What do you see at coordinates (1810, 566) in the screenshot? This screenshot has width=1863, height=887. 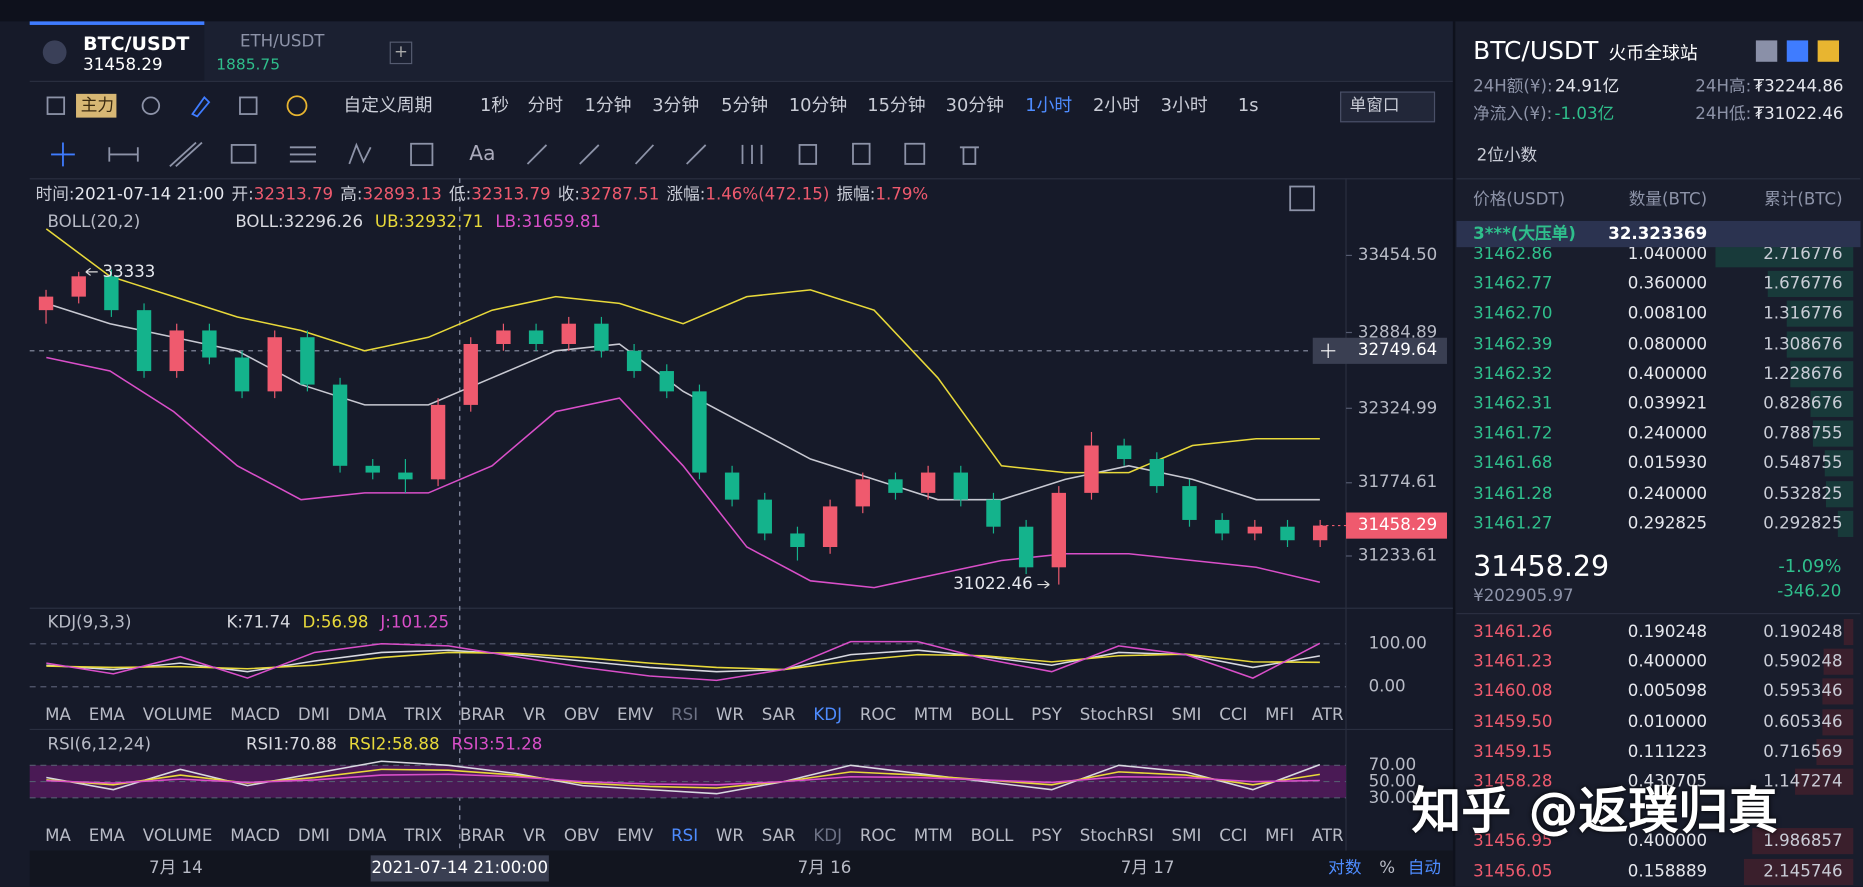 I see `change-pct: -1.09%` at bounding box center [1810, 566].